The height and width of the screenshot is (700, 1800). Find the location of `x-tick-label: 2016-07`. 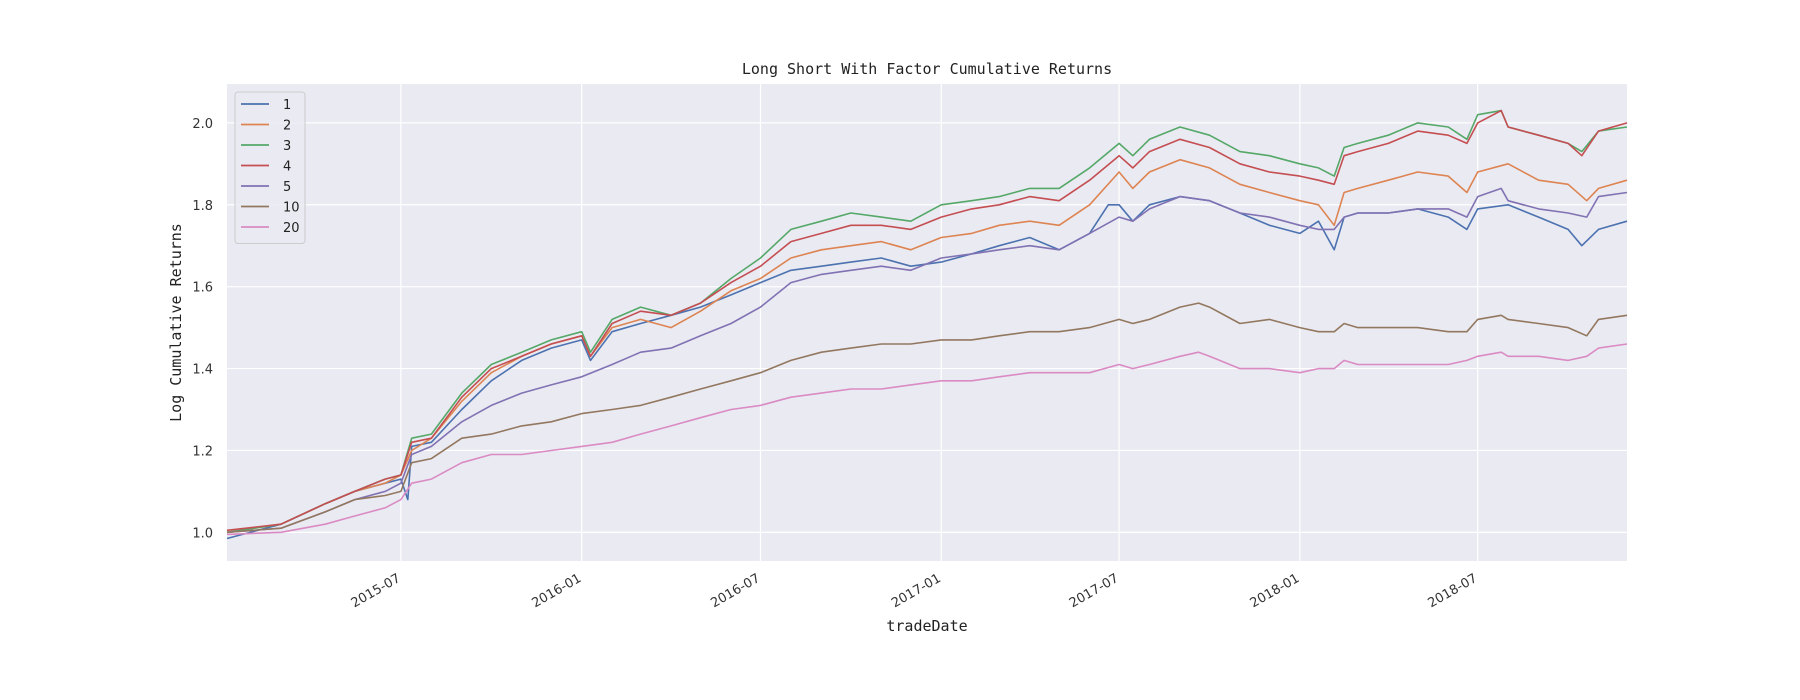

x-tick-label: 2016-07 is located at coordinates (735, 591).